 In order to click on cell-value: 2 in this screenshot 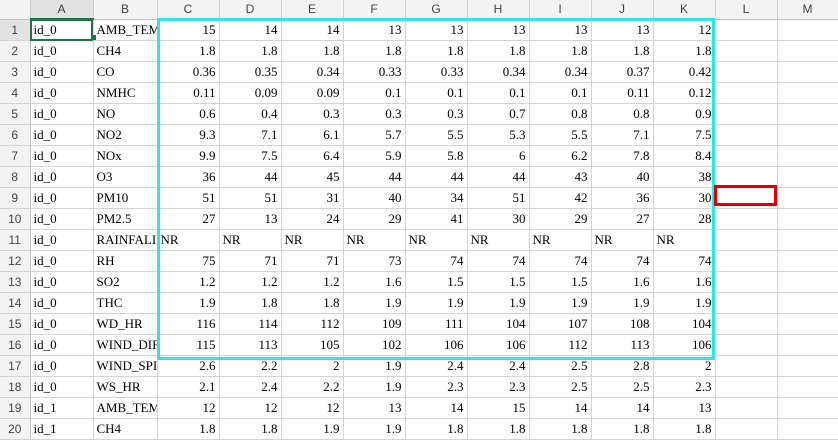, I will do `click(312, 366)`.